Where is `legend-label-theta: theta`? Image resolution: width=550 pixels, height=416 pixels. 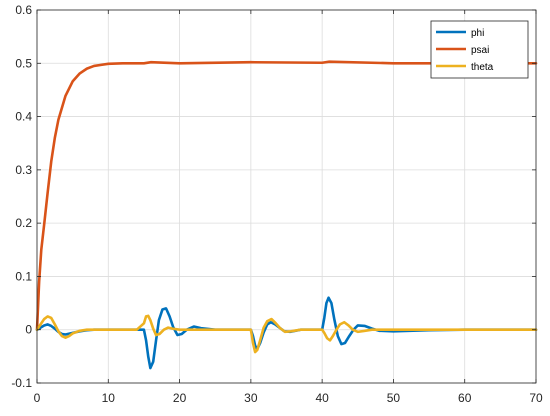
legend-label-theta: theta is located at coordinates (482, 67).